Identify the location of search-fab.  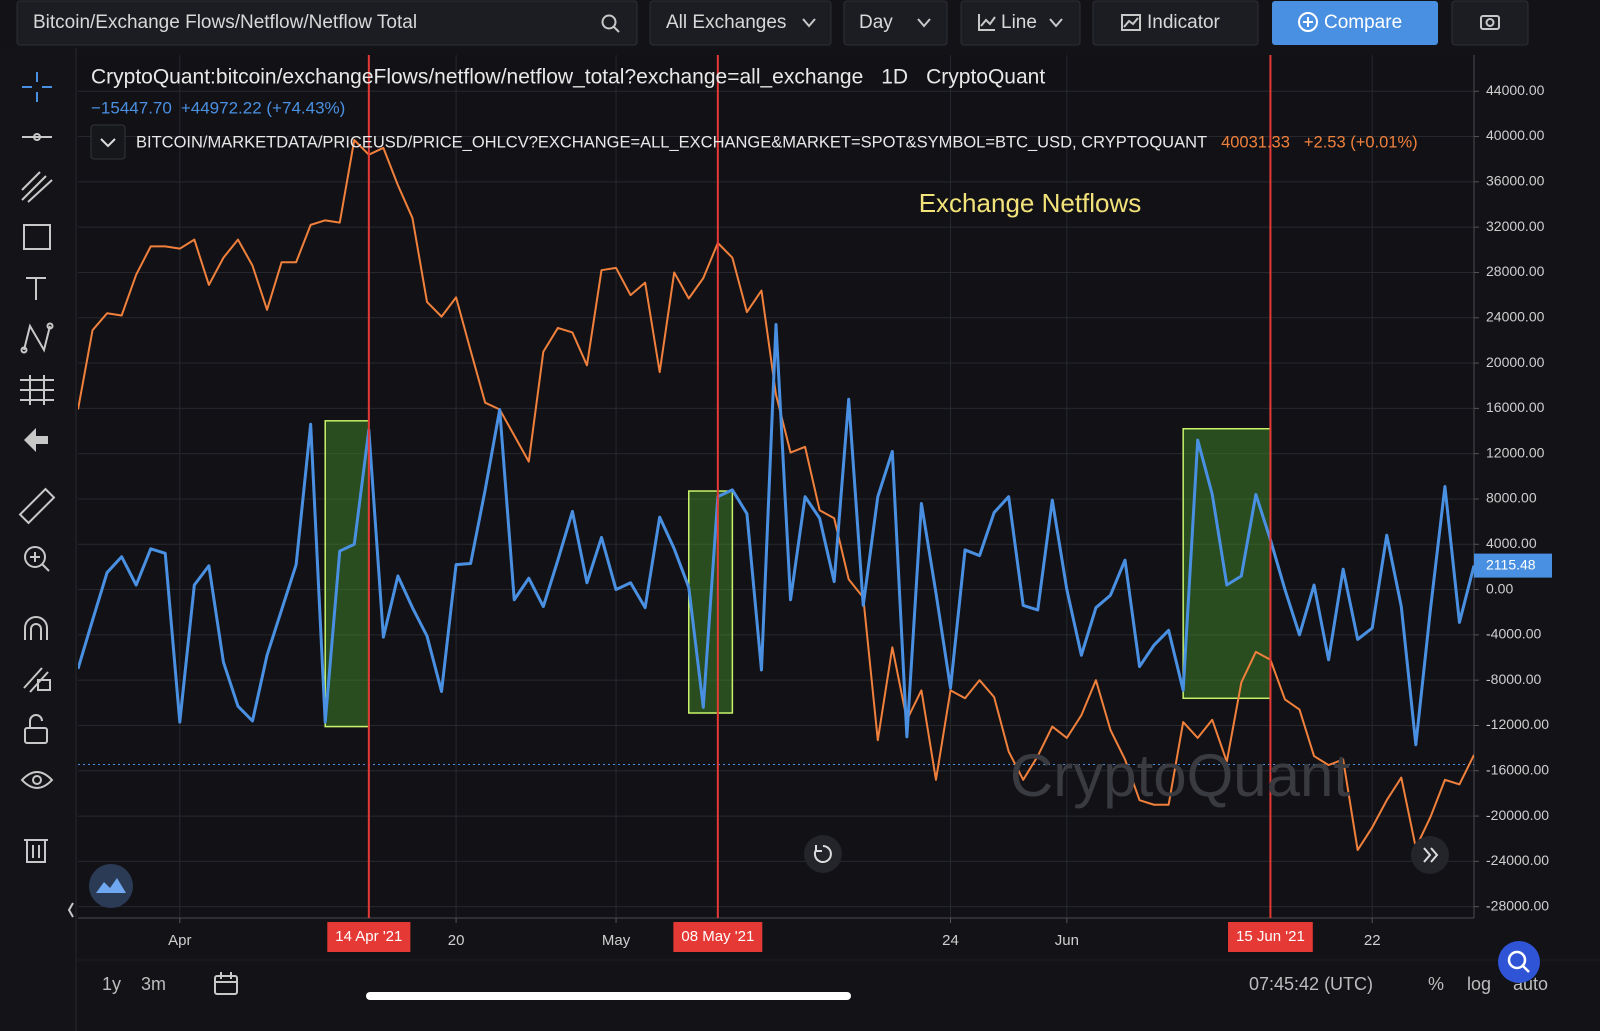
(1519, 962).